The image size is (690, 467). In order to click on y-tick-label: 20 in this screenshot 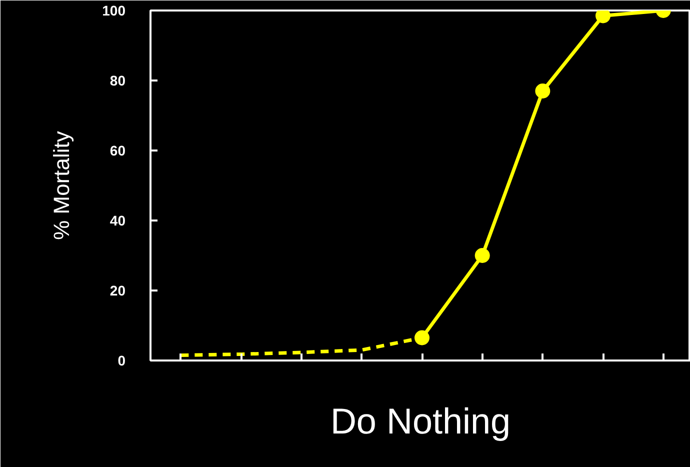, I will do `click(118, 290)`.